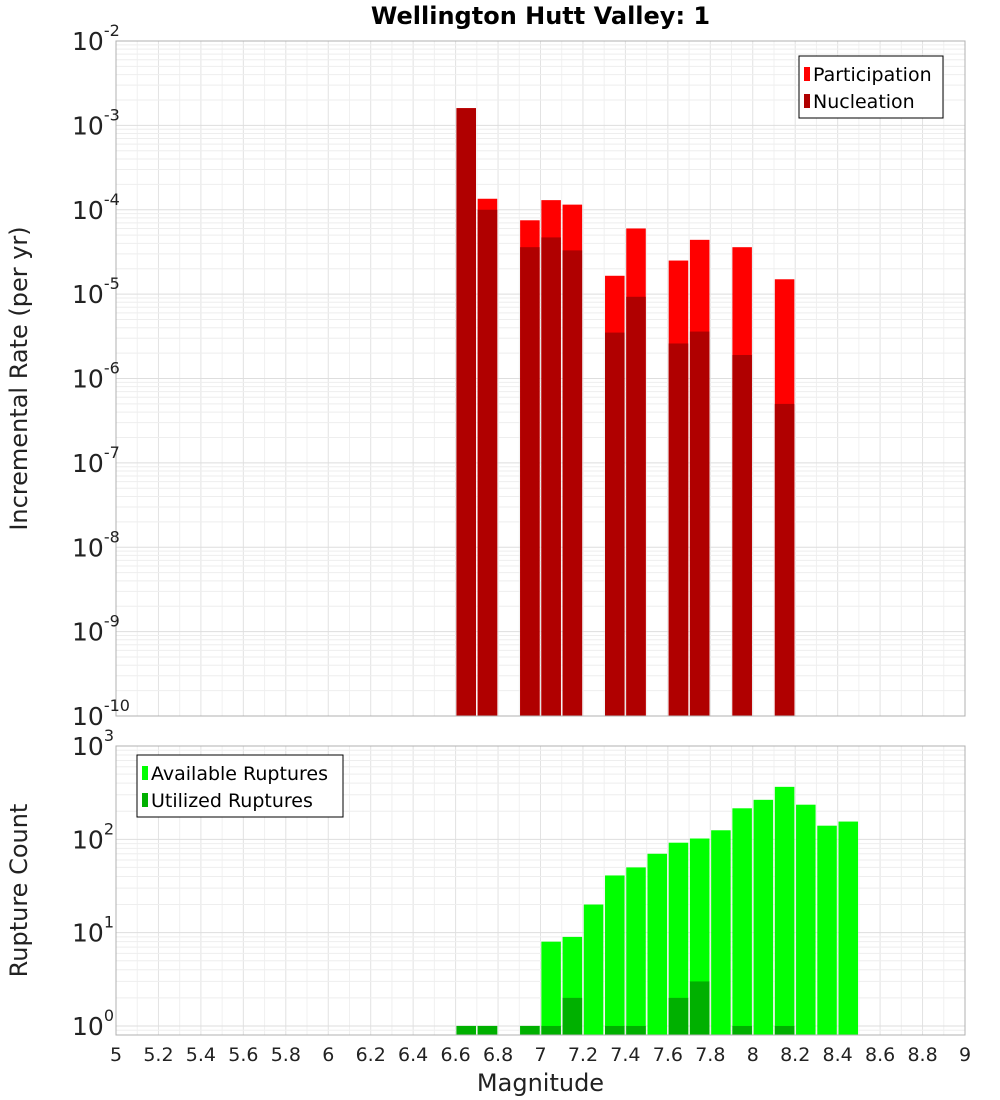  I want to click on y-axis-label: Rupture Count, so click(19, 891).